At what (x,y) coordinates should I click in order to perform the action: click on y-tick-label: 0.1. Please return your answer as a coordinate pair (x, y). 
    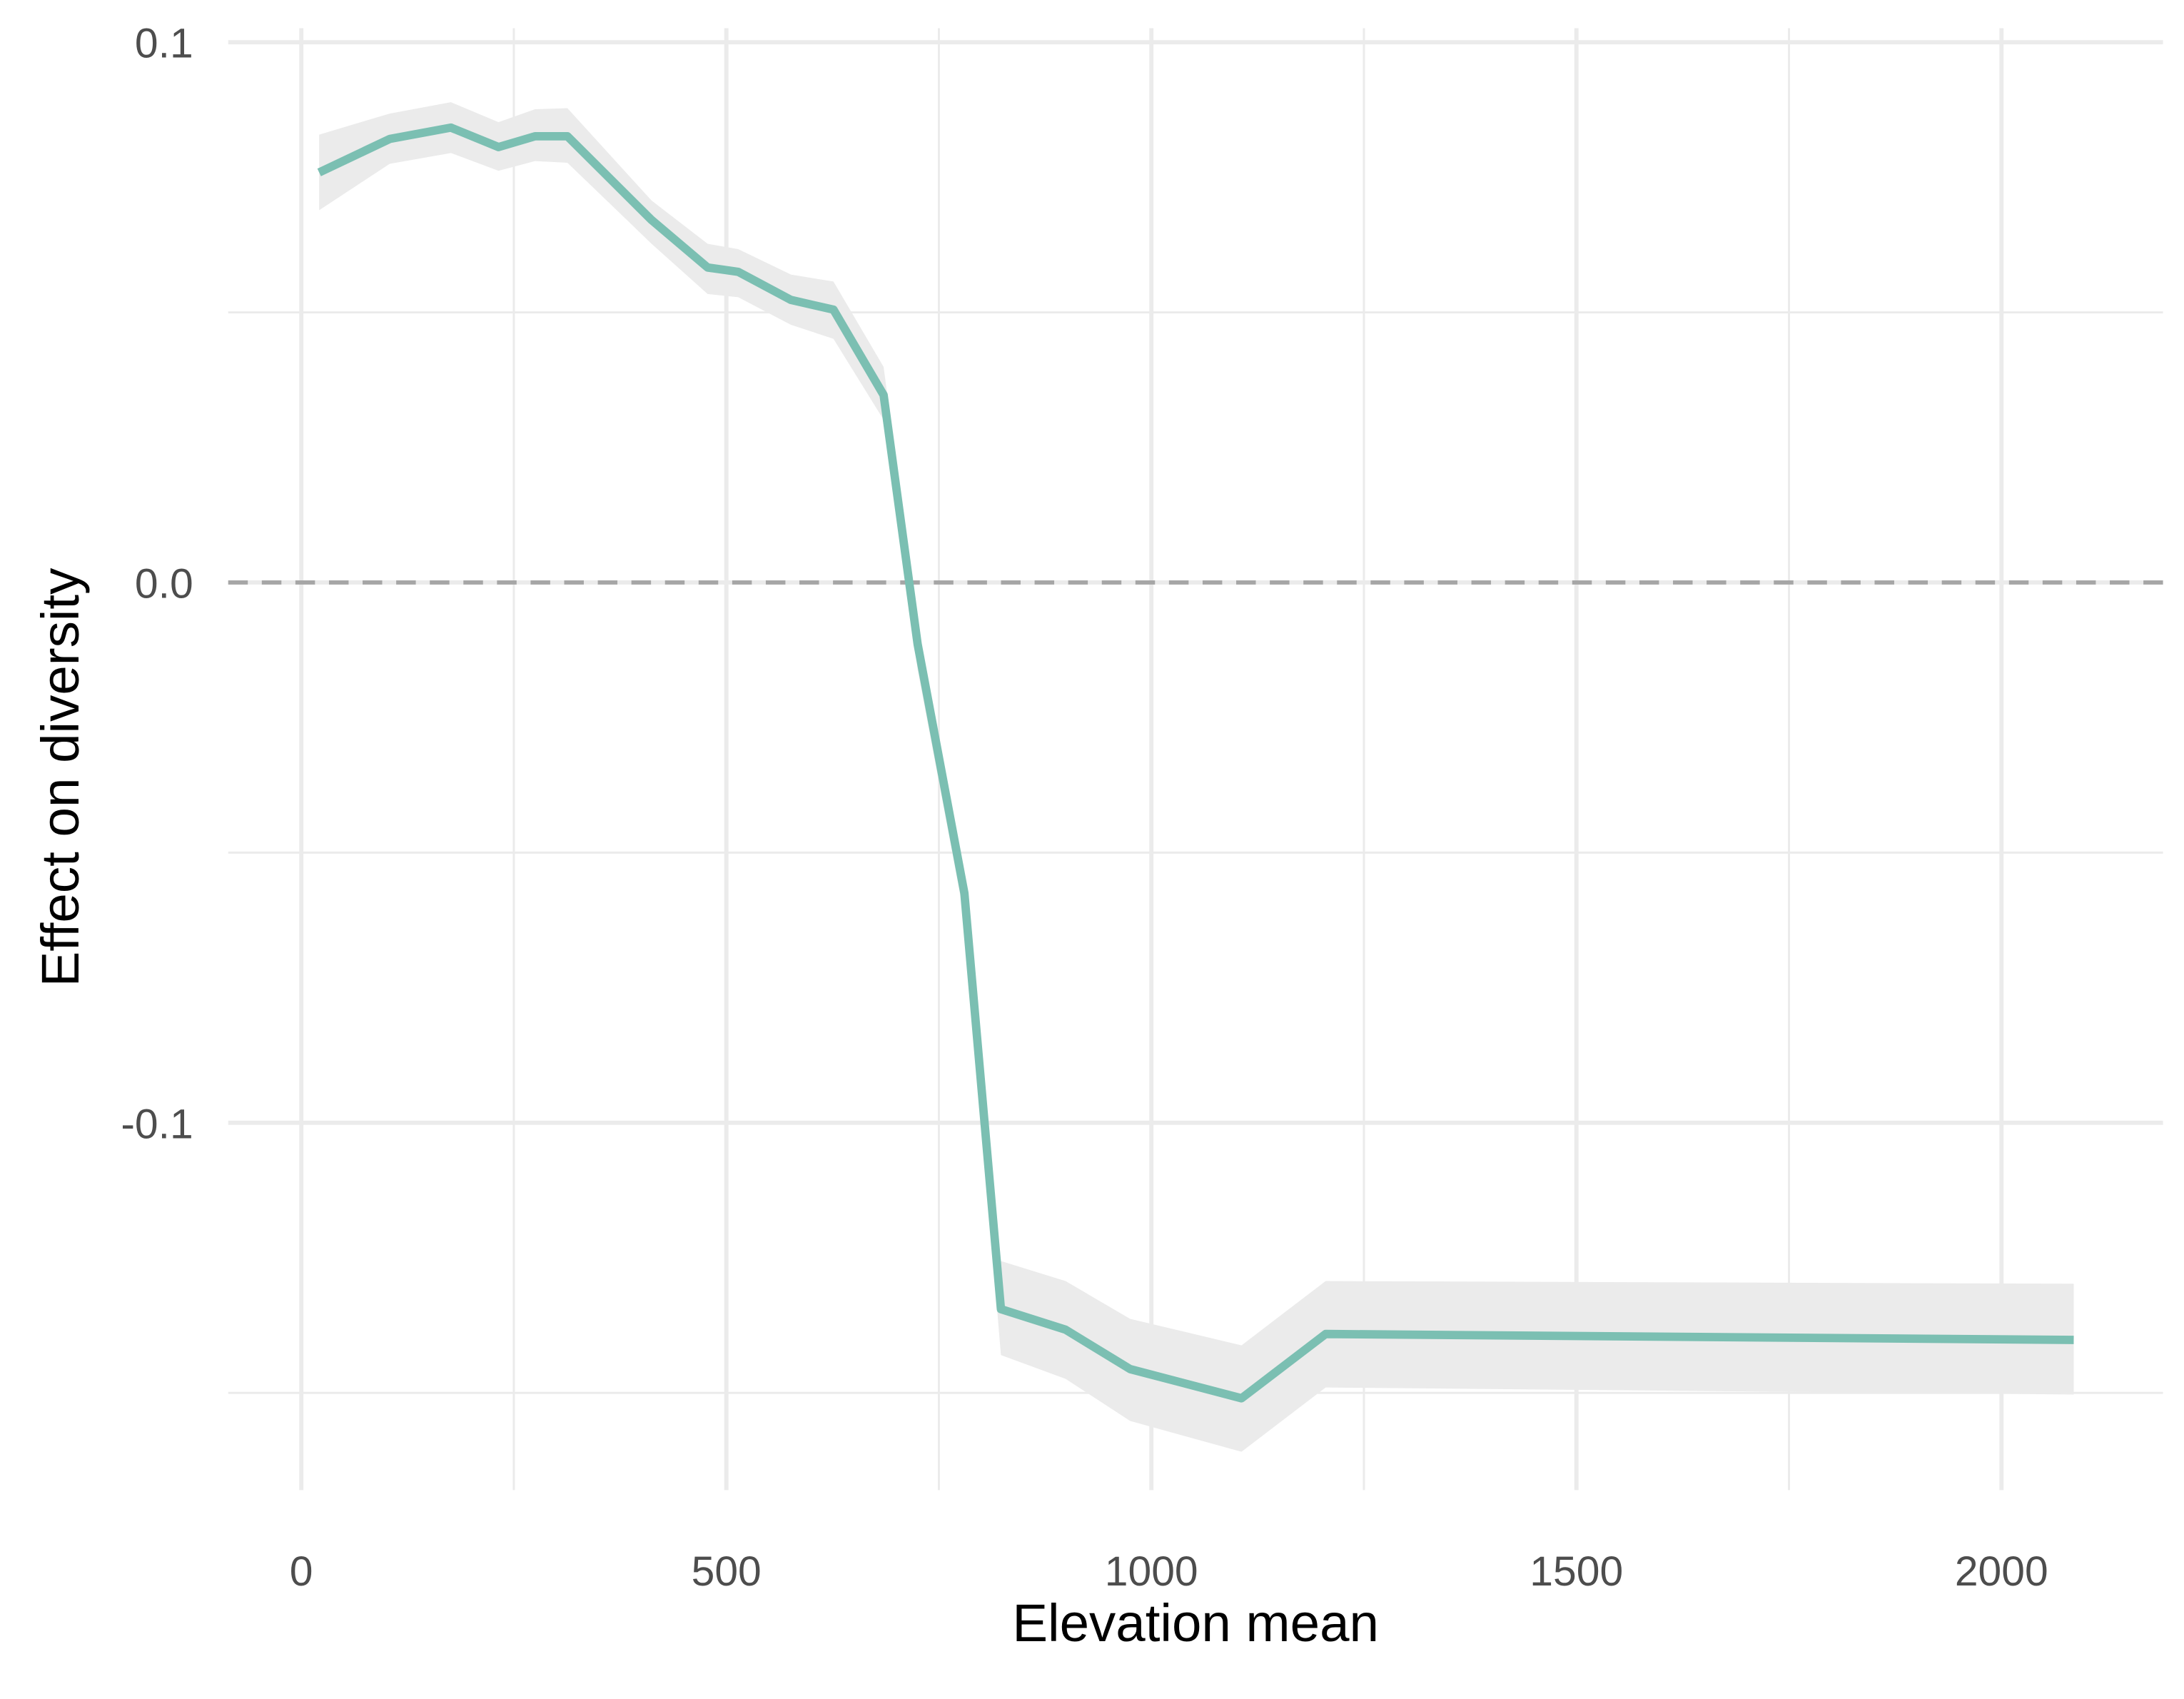
    Looking at the image, I should click on (164, 44).